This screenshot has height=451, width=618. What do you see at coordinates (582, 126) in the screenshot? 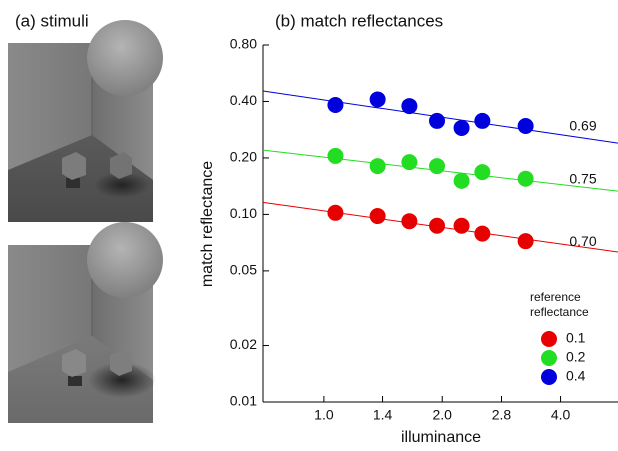
I see `fit-label: 0.69` at bounding box center [582, 126].